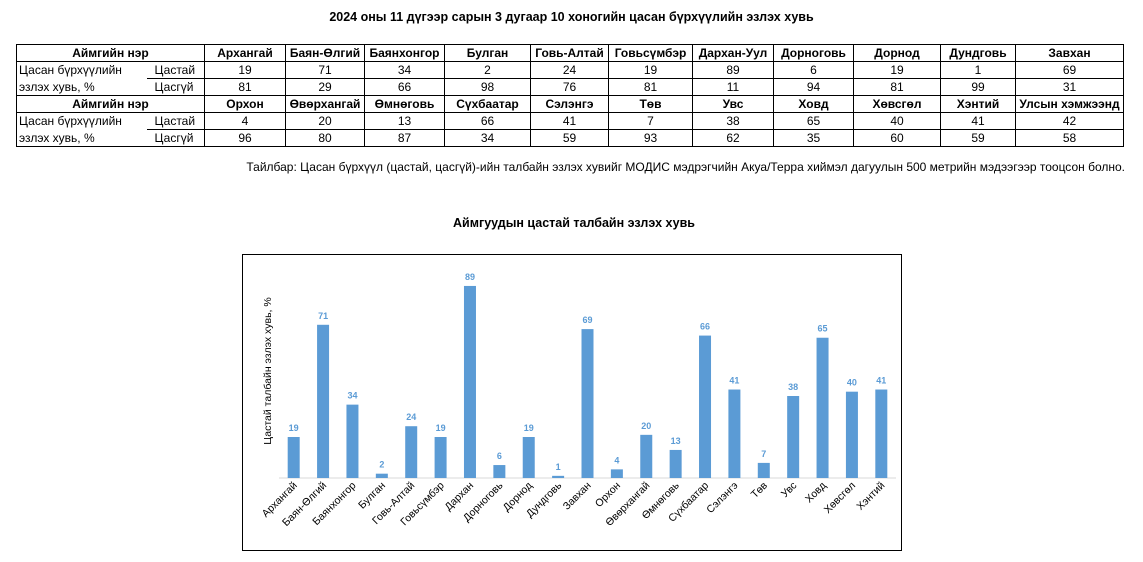 This screenshot has width=1143, height=562. Describe the element at coordinates (816, 493) in the screenshot. I see `x-tick-label: Ховд` at that location.